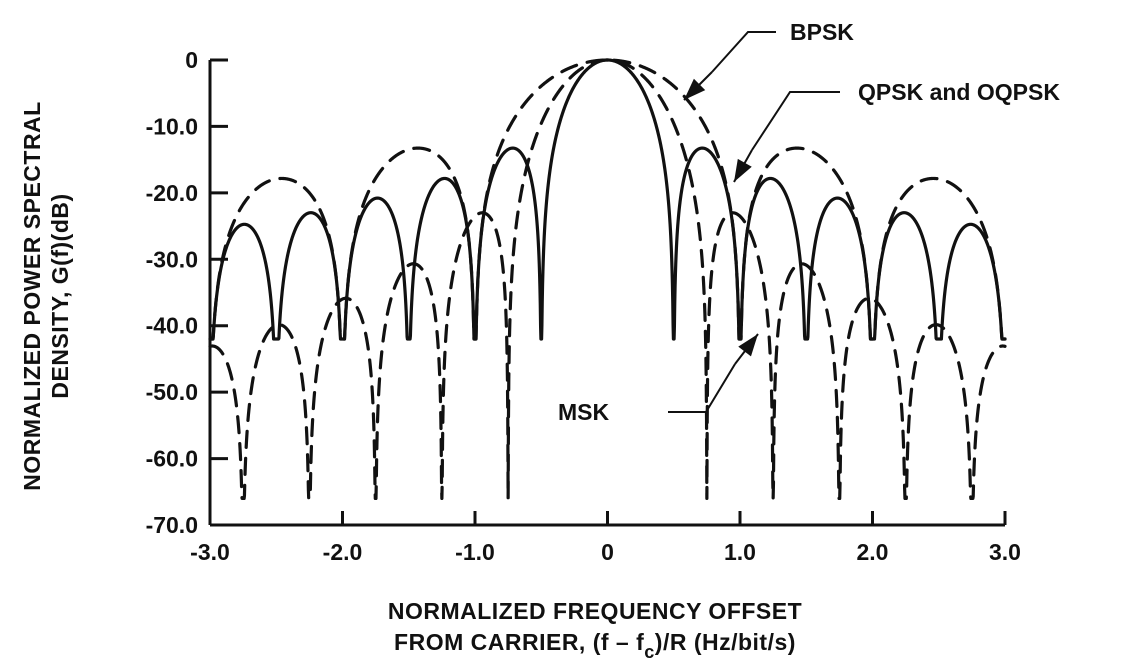 The image size is (1146, 666). I want to click on annotation-label: BPSK, so click(822, 32).